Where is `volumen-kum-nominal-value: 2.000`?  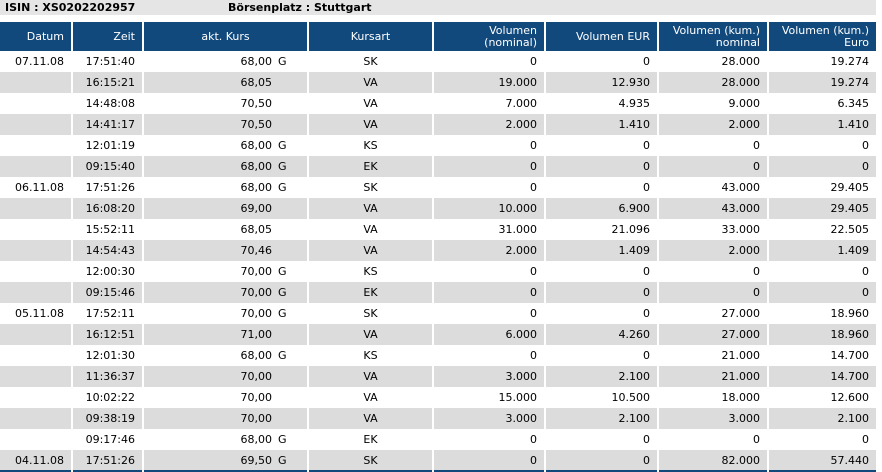 volumen-kum-nominal-value: 2.000 is located at coordinates (744, 124).